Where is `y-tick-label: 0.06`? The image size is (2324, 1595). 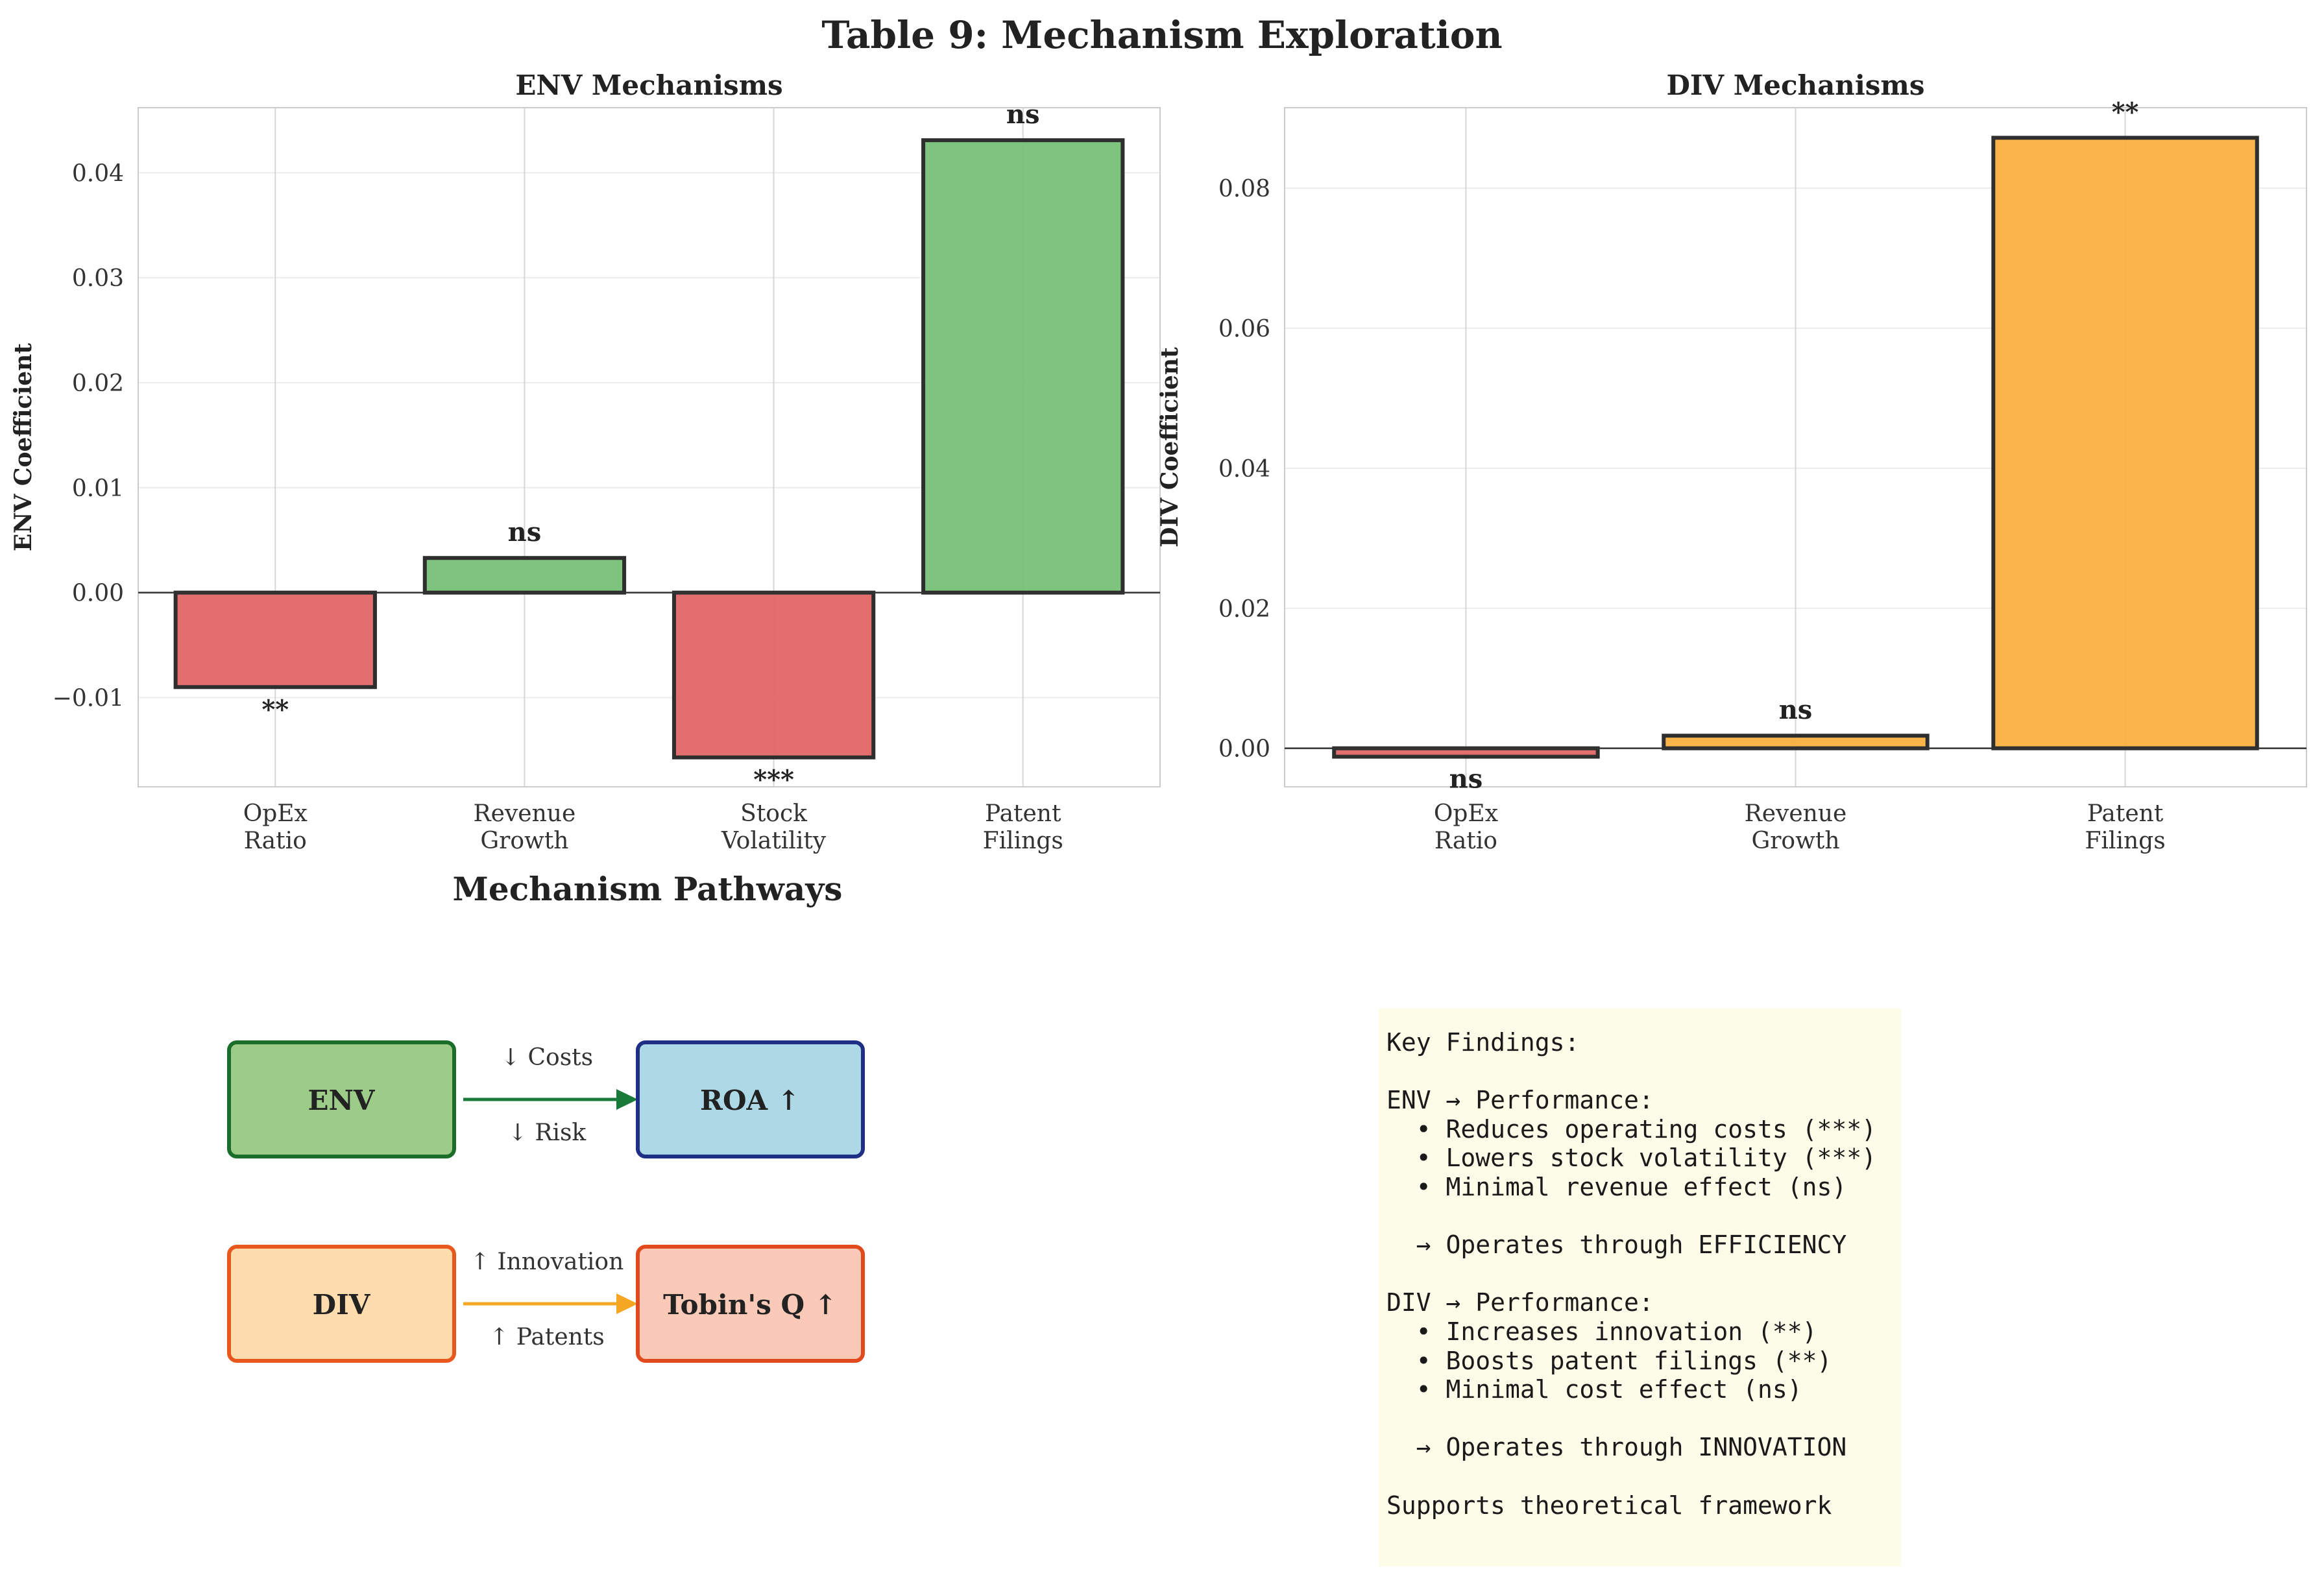
y-tick-label: 0.06 is located at coordinates (1244, 329).